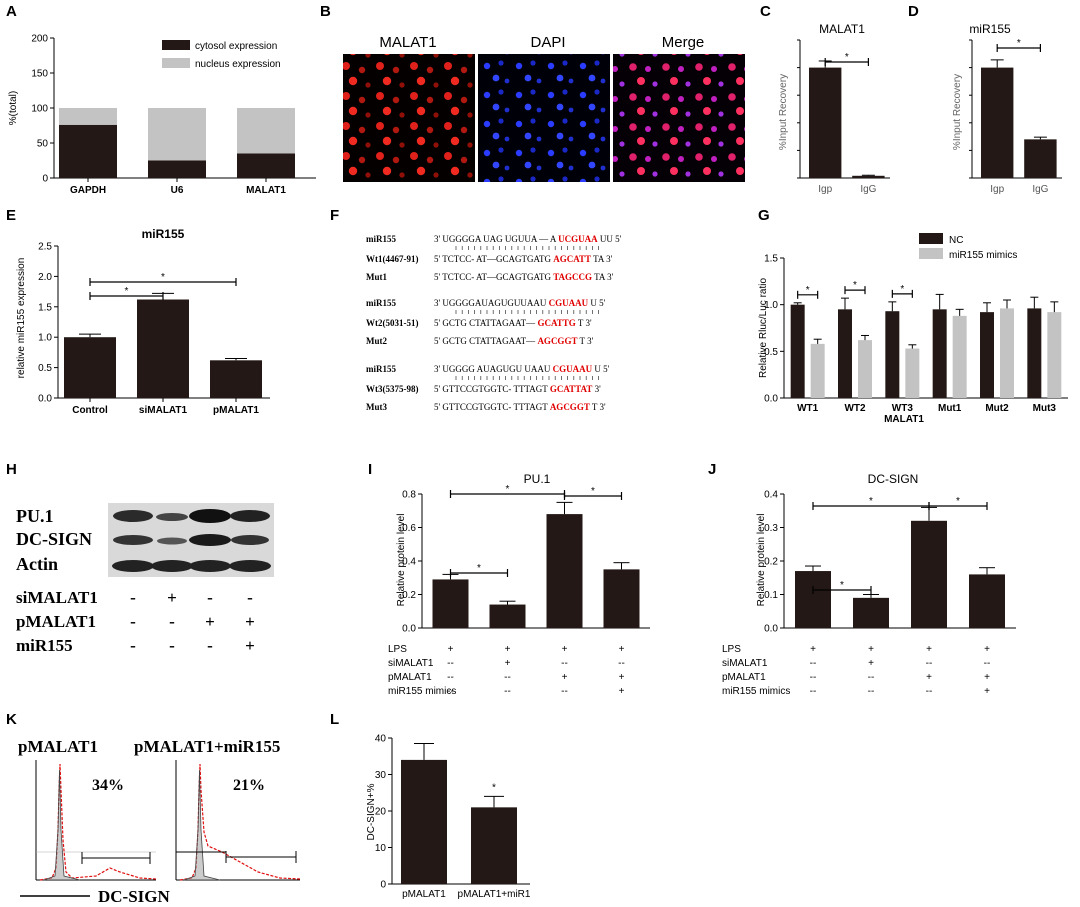  Describe the element at coordinates (865, 369) in the screenshot. I see `g-bar-mimics-wt2` at that location.